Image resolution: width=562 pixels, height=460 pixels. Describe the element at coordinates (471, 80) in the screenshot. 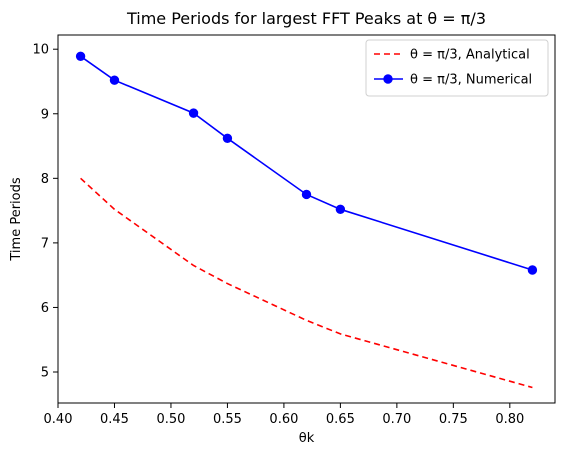

I see `legend-numerical-label: θ = π/3, Numerical` at that location.